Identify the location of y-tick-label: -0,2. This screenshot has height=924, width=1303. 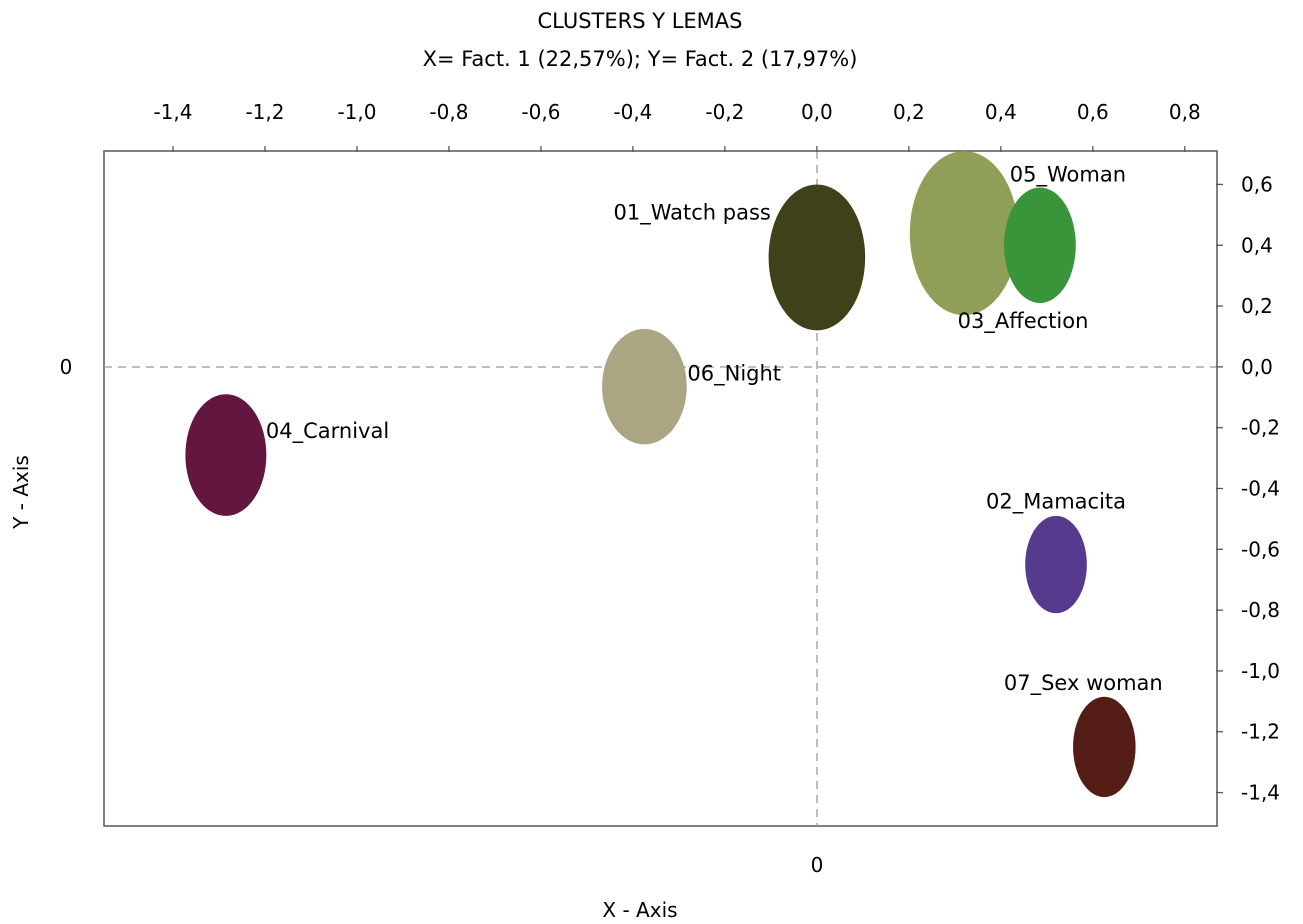
(1260, 428).